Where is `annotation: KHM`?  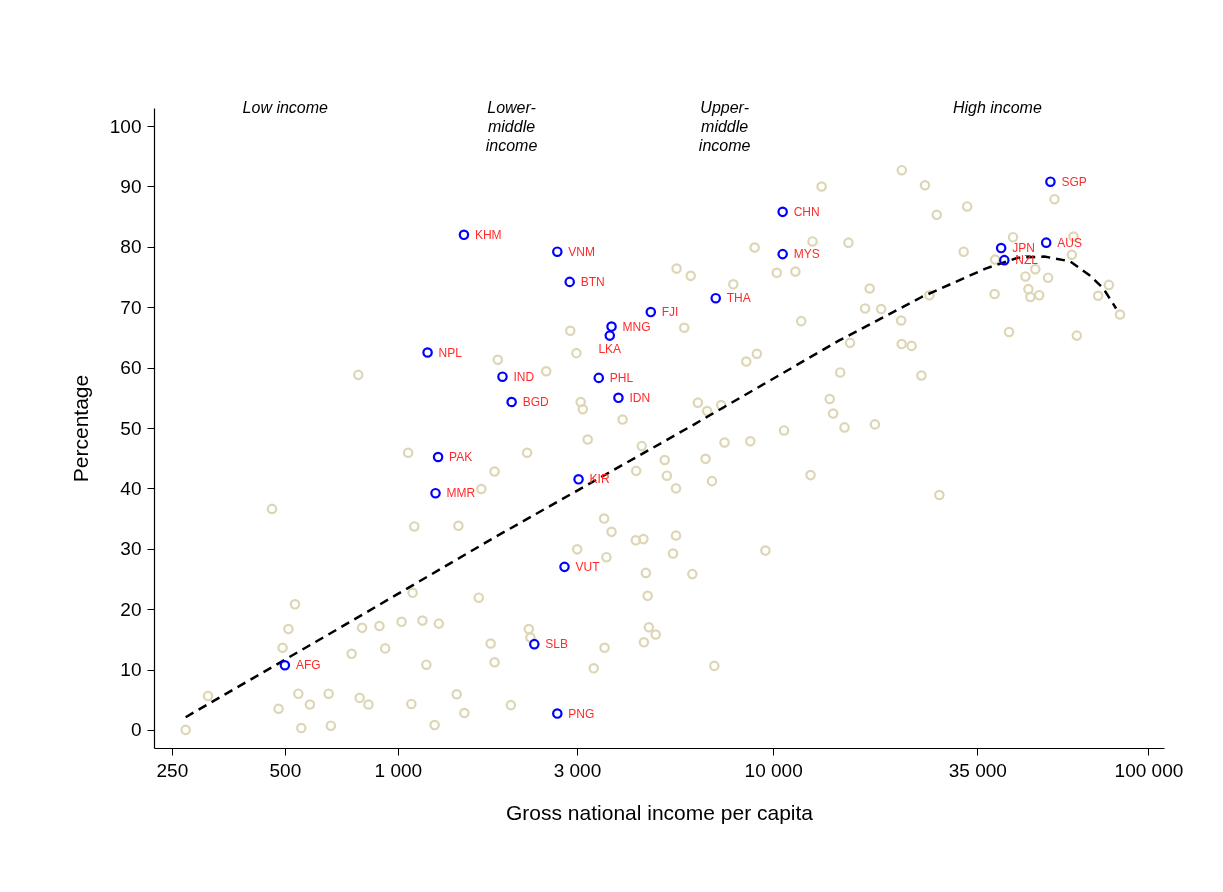 annotation: KHM is located at coordinates (488, 234).